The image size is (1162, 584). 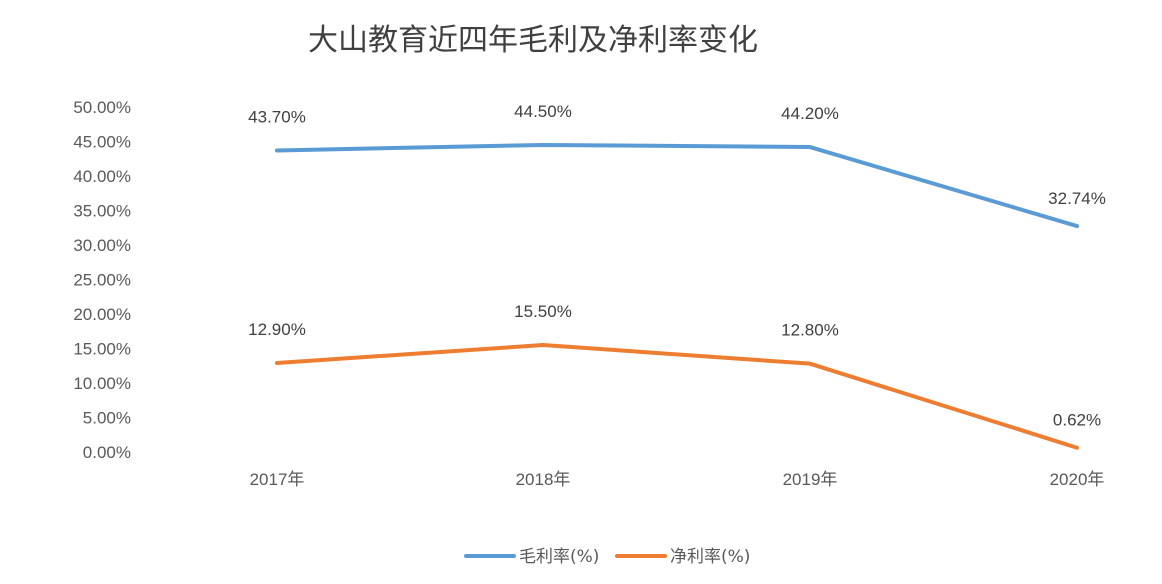 What do you see at coordinates (543, 111) in the screenshot?
I see `data-label: 44.50%` at bounding box center [543, 111].